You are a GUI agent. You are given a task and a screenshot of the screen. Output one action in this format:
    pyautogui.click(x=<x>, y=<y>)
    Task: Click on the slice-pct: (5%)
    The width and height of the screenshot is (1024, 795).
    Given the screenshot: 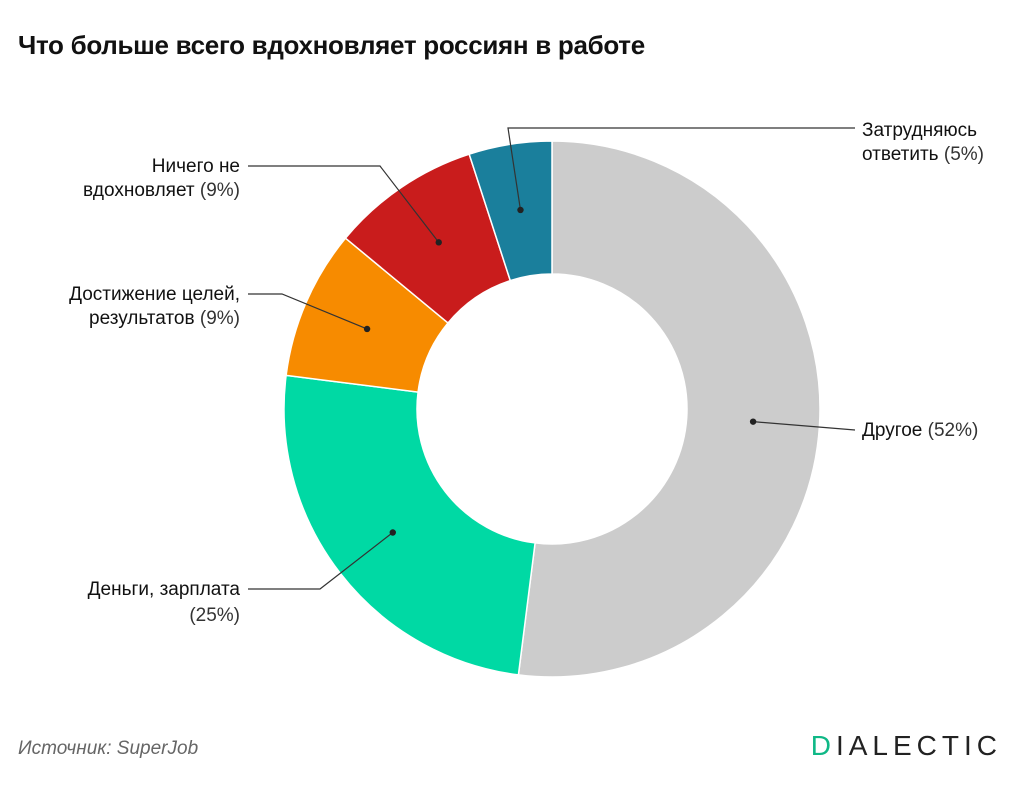 What is the action you would take?
    pyautogui.click(x=961, y=154)
    